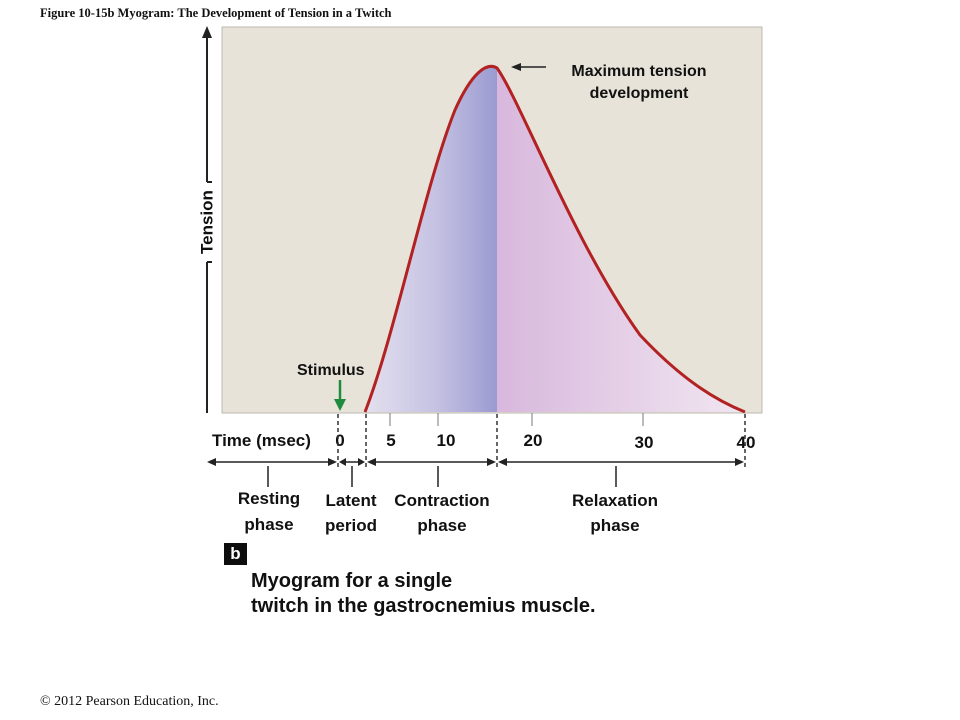  I want to click on peak-label-line2: development, so click(639, 93).